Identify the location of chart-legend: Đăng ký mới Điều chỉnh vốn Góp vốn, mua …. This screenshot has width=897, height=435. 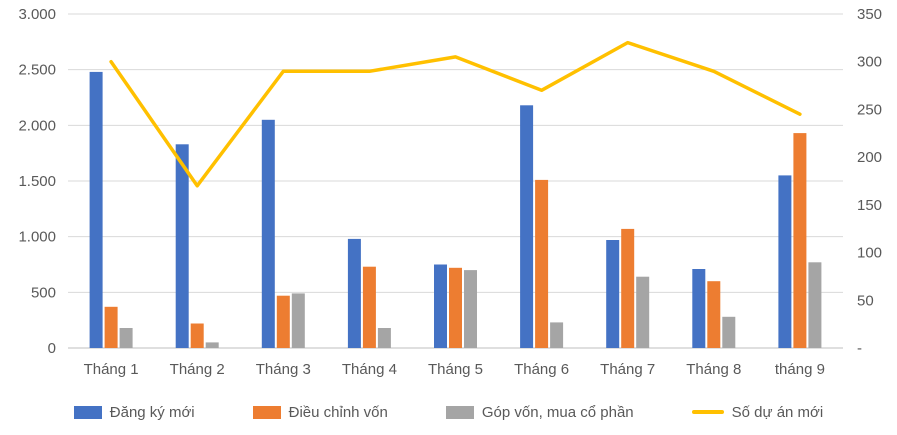
(448, 412).